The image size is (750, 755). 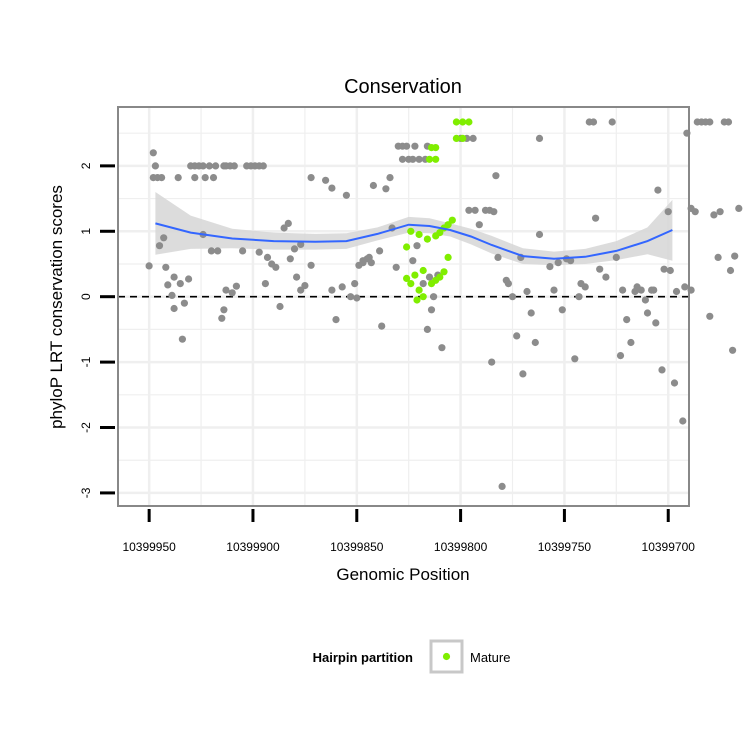 What do you see at coordinates (402, 574) in the screenshot?
I see `x-axis-label: Genomic Position` at bounding box center [402, 574].